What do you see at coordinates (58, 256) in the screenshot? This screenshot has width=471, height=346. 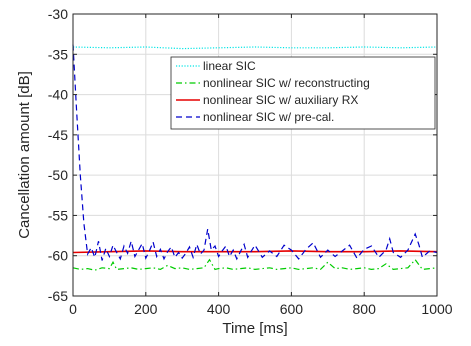 I see `y-tick-label: -60` at bounding box center [58, 256].